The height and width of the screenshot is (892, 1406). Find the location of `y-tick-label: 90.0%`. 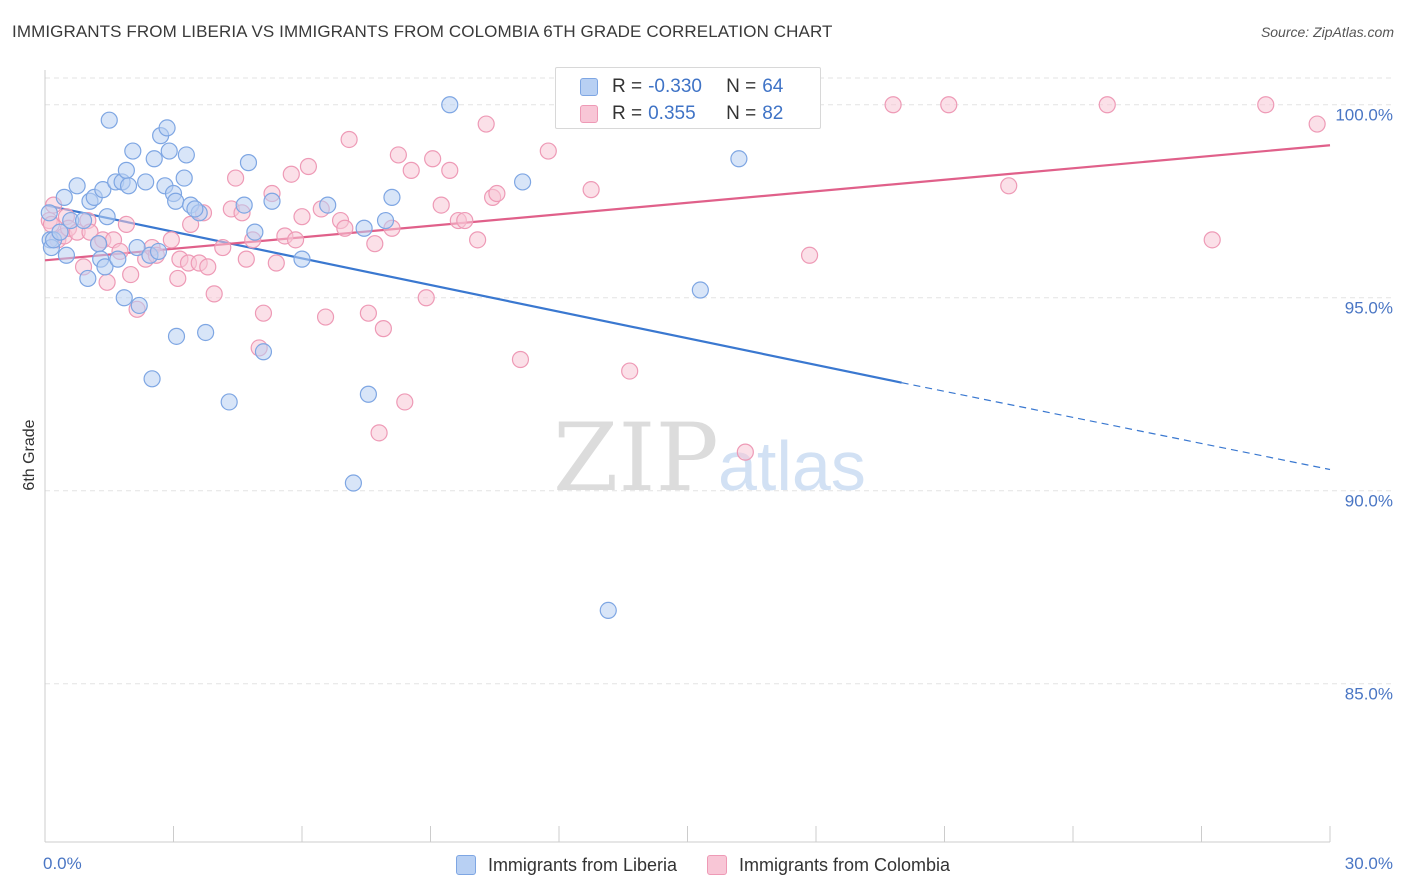

y-tick-label: 90.0% is located at coordinates (1369, 501).